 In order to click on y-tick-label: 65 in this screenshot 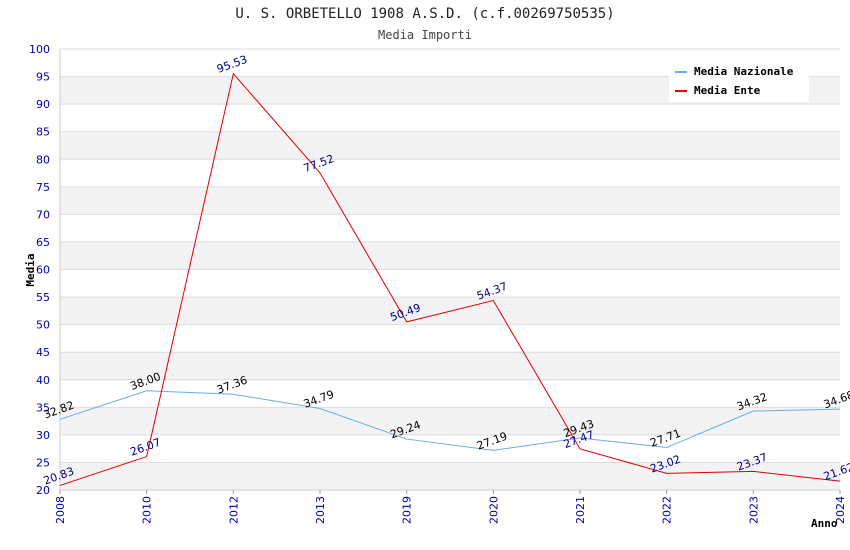, I will do `click(43, 242)`.